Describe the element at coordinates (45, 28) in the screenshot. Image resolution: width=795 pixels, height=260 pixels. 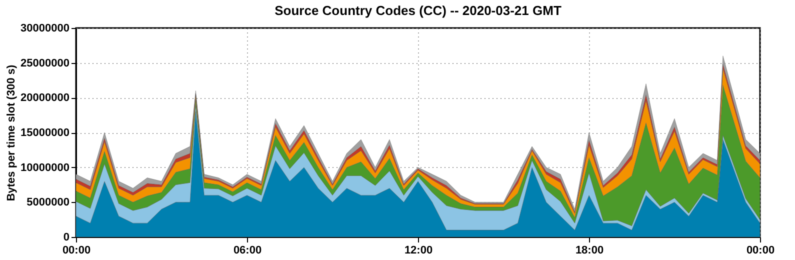
I see `y-tick-label: 30000000` at that location.